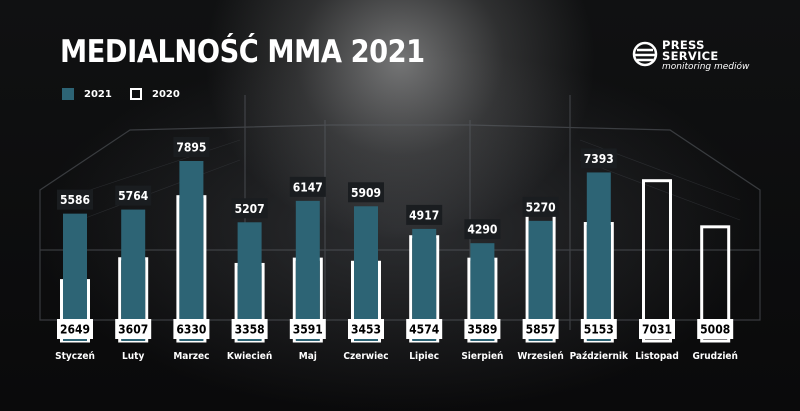 The height and width of the screenshot is (411, 800). I want to click on press-service-logo: PRESS SERVICE monitoring mediów, so click(690, 57).